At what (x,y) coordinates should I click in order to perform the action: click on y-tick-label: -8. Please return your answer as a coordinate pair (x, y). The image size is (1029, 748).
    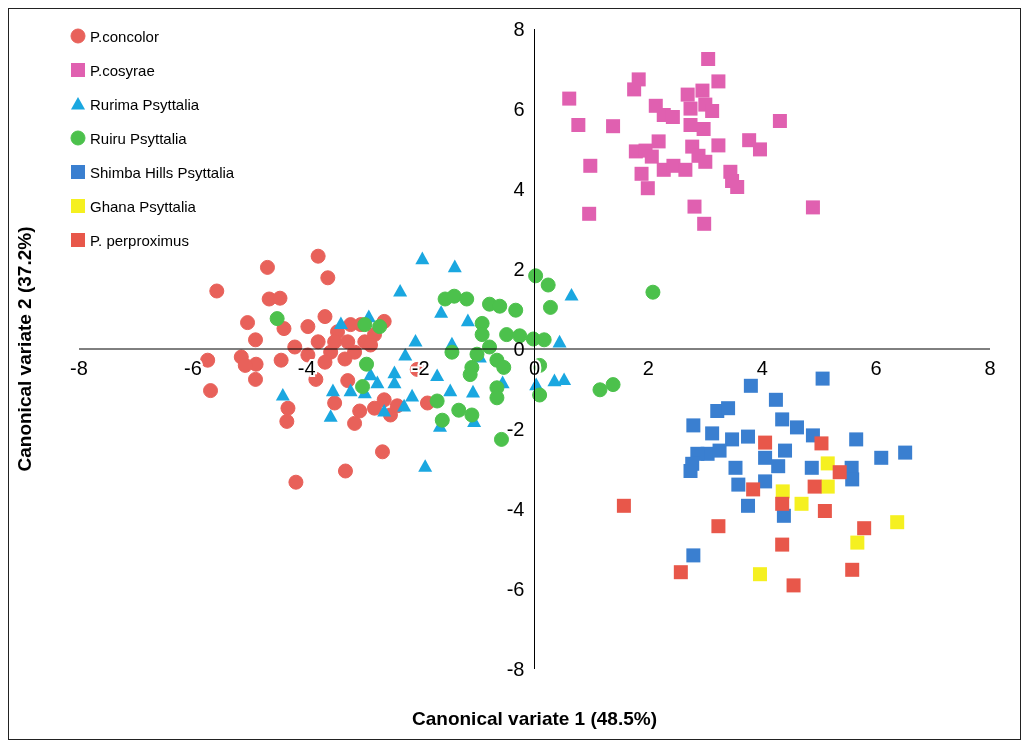
    Looking at the image, I should click on (515, 669).